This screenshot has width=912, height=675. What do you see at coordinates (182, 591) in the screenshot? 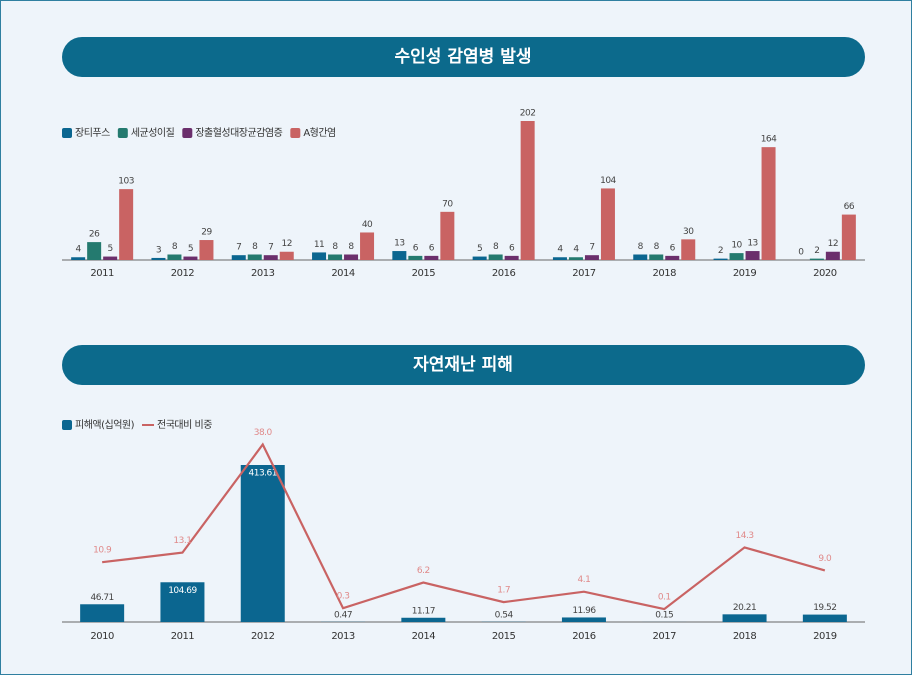
I see `data-label: 104.69` at bounding box center [182, 591].